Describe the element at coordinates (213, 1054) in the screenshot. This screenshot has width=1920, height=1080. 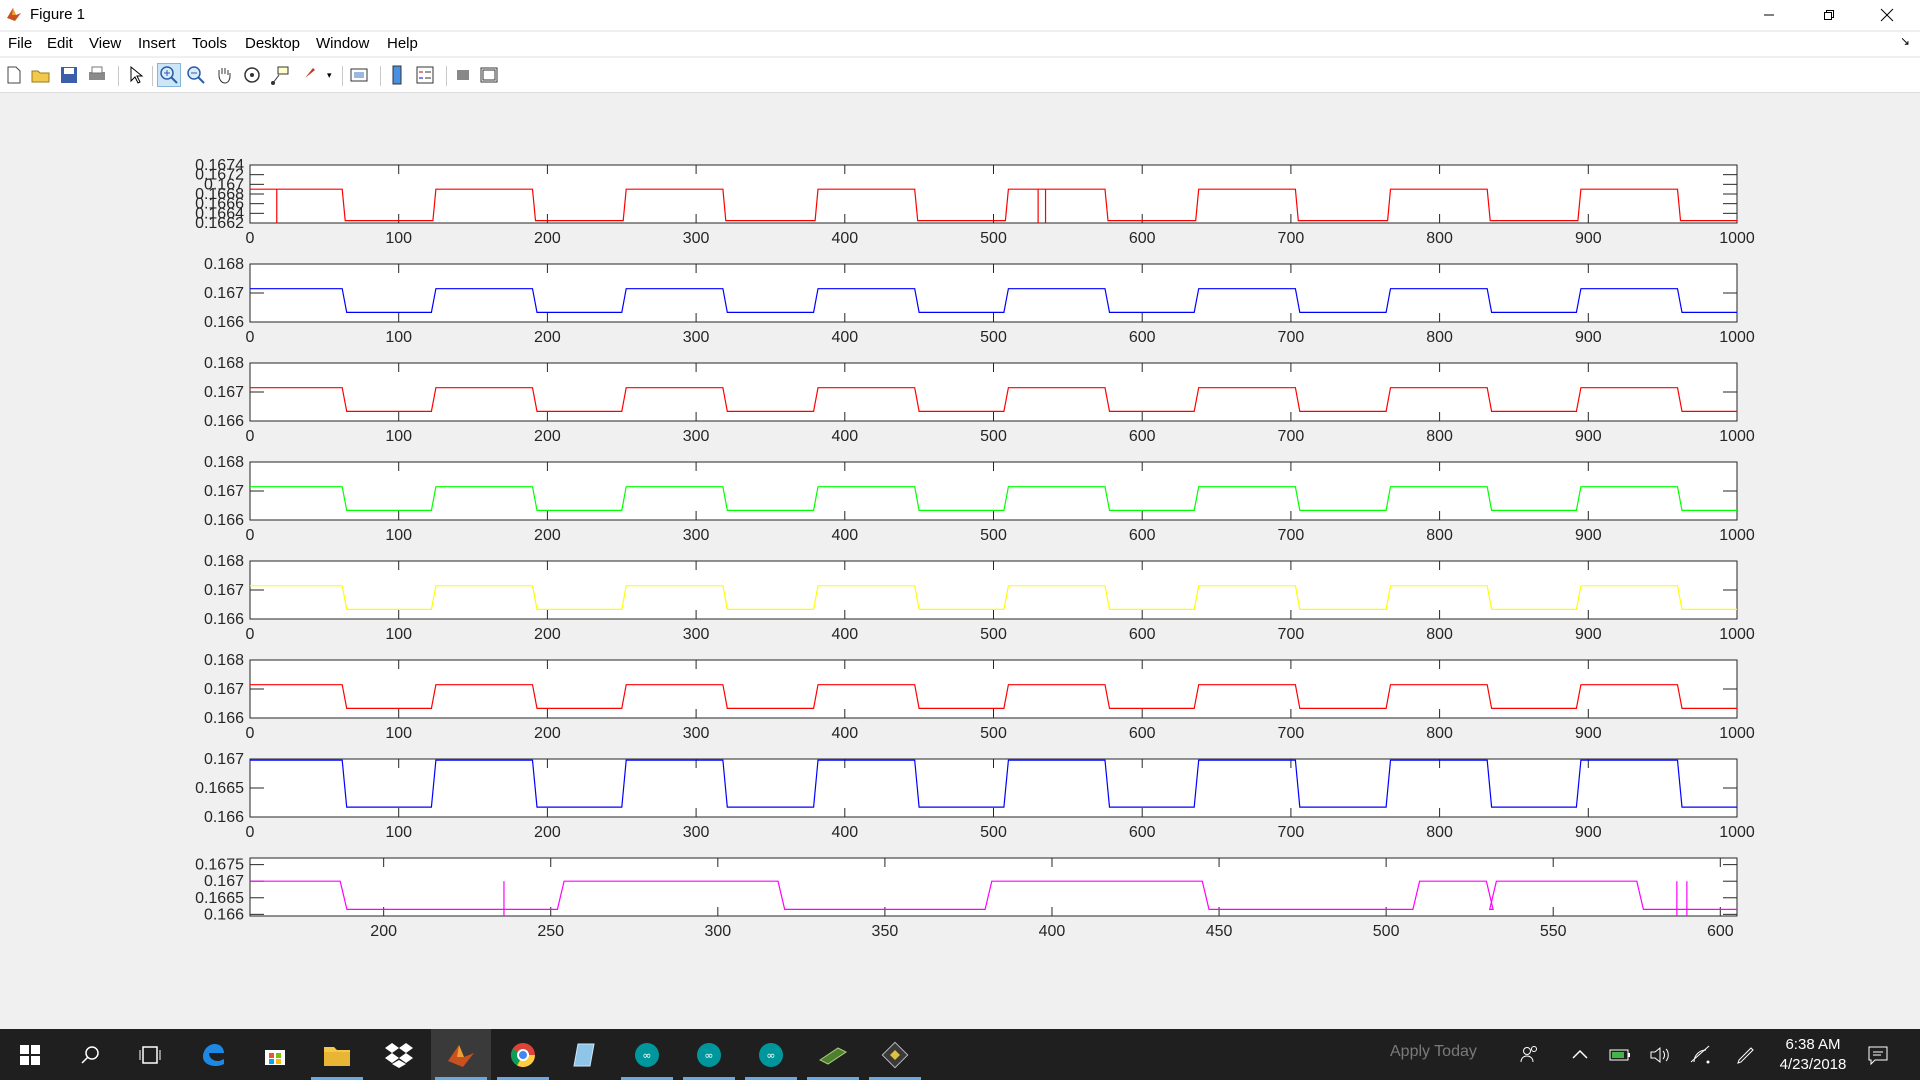
I see `edge-app` at that location.